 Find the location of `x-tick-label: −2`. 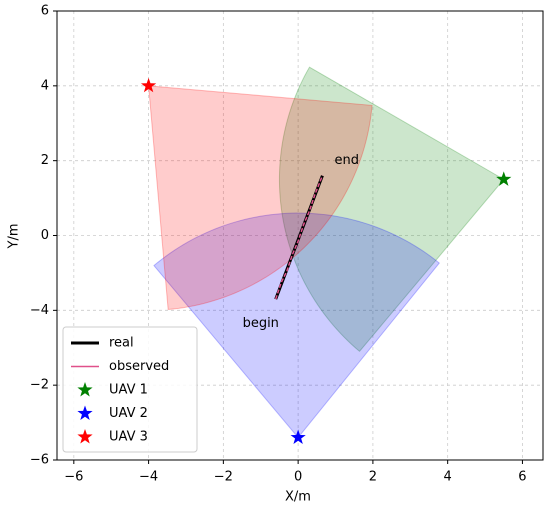

x-tick-label: −2 is located at coordinates (223, 477).